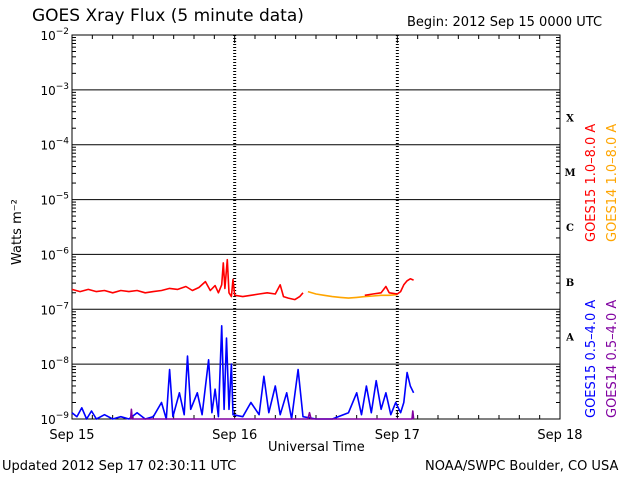 The height and width of the screenshot is (480, 640). I want to click on flare-class-b: B, so click(570, 283).